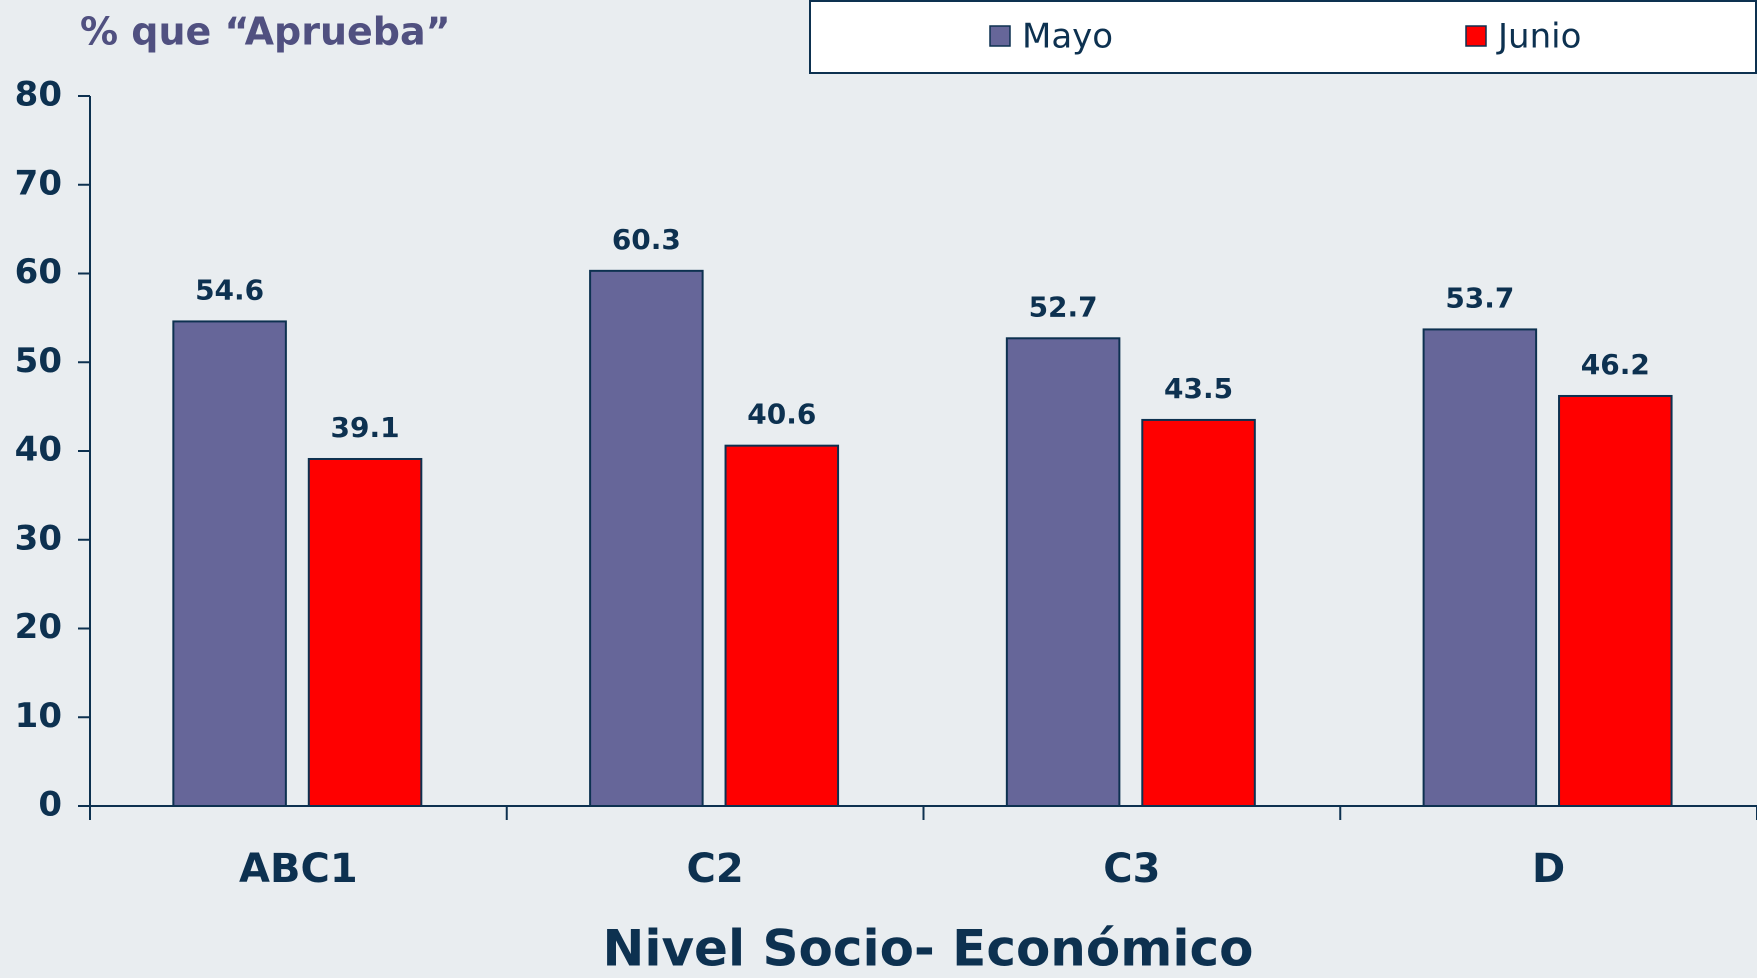 The image size is (1757, 978). What do you see at coordinates (1198, 388) in the screenshot?
I see `value-label: 43.5` at bounding box center [1198, 388].